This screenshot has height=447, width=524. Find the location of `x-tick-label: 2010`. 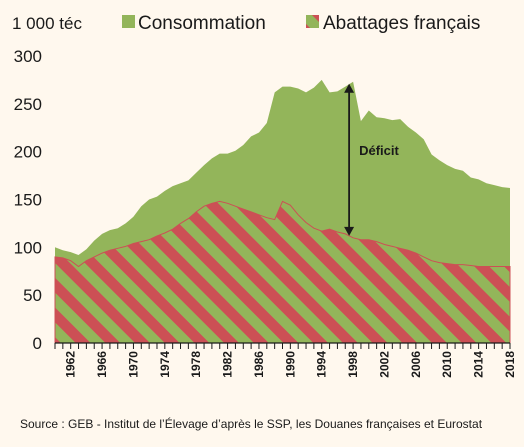

x-tick-label: 2010 is located at coordinates (447, 364).